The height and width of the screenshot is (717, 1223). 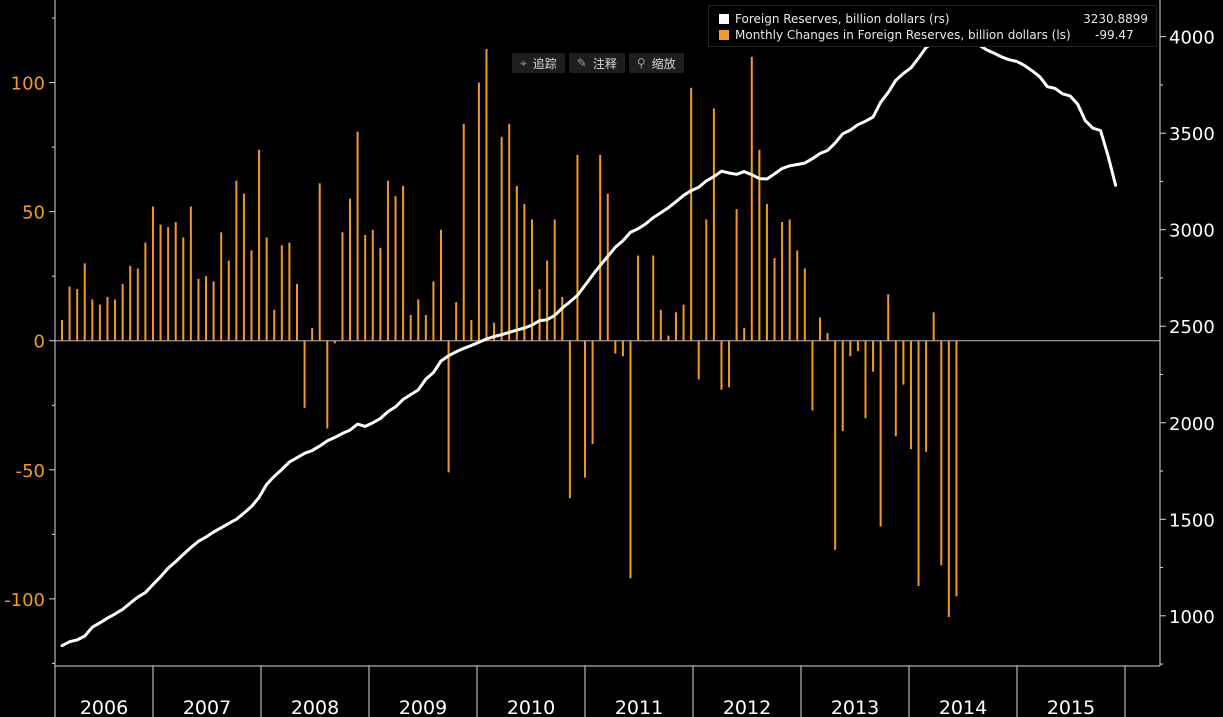 What do you see at coordinates (724, 35) in the screenshot?
I see `legend-swatch-monthly-changes` at bounding box center [724, 35].